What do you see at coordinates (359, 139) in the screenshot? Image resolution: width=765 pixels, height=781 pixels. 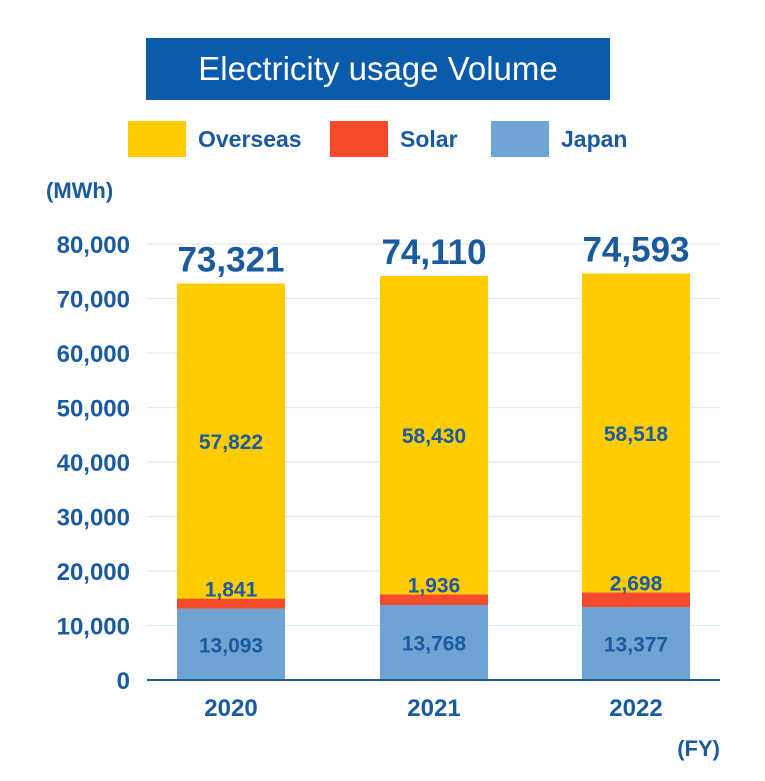 I see `legend-swatch-solar` at bounding box center [359, 139].